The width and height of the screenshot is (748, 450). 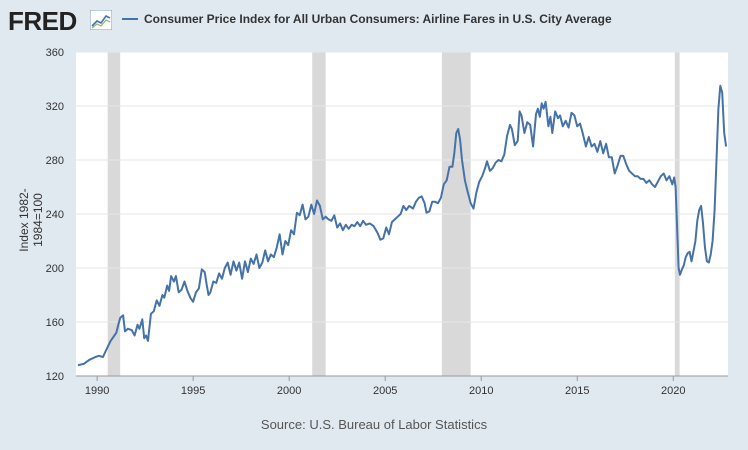 What do you see at coordinates (101, 20) in the screenshot?
I see `fred-chart-logo-icon` at bounding box center [101, 20].